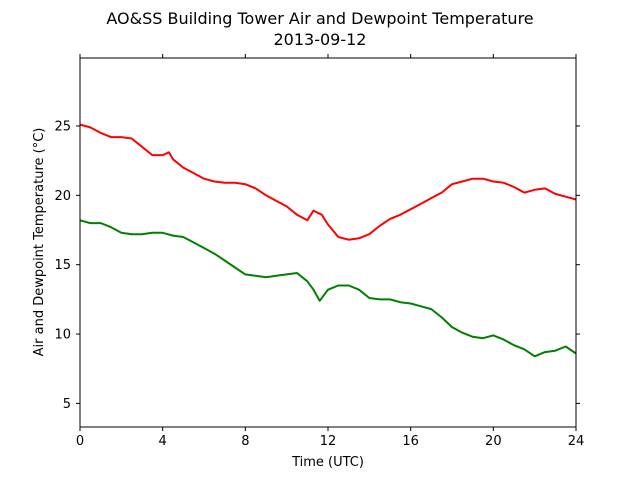 The width and height of the screenshot is (640, 480). I want to click on x-tick-label: 8, so click(245, 441).